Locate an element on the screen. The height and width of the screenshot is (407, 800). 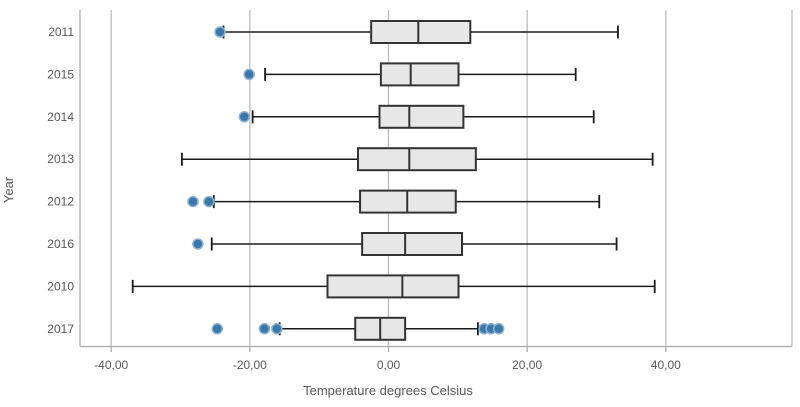
x-axis-title: Temperature degrees Celsius is located at coordinates (388, 390).